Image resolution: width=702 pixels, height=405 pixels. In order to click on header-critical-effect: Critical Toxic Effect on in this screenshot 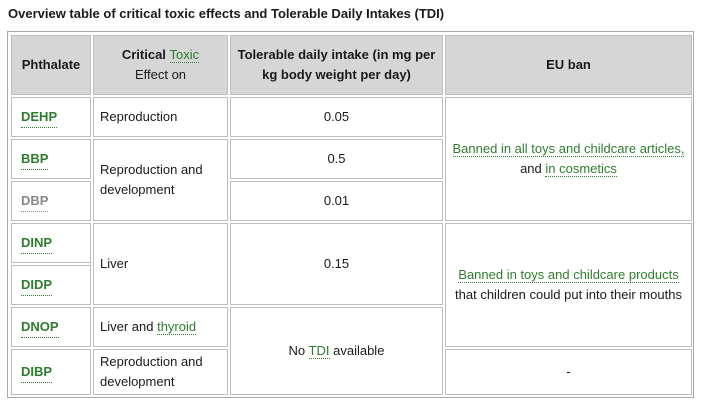, I will do `click(160, 65)`.